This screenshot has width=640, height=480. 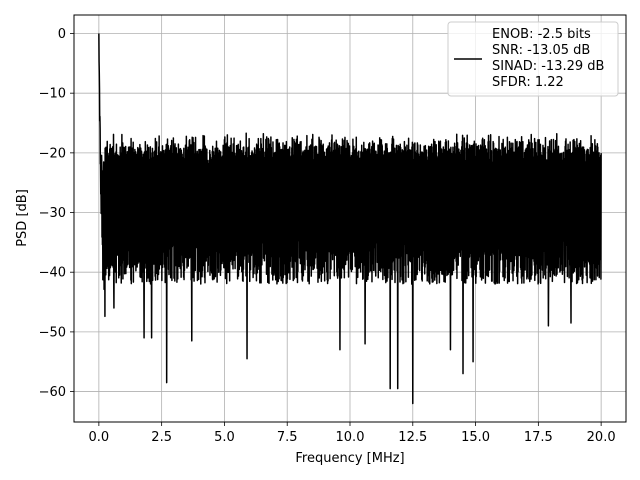 I want to click on x-tick-label: 17.5, so click(x=538, y=437).